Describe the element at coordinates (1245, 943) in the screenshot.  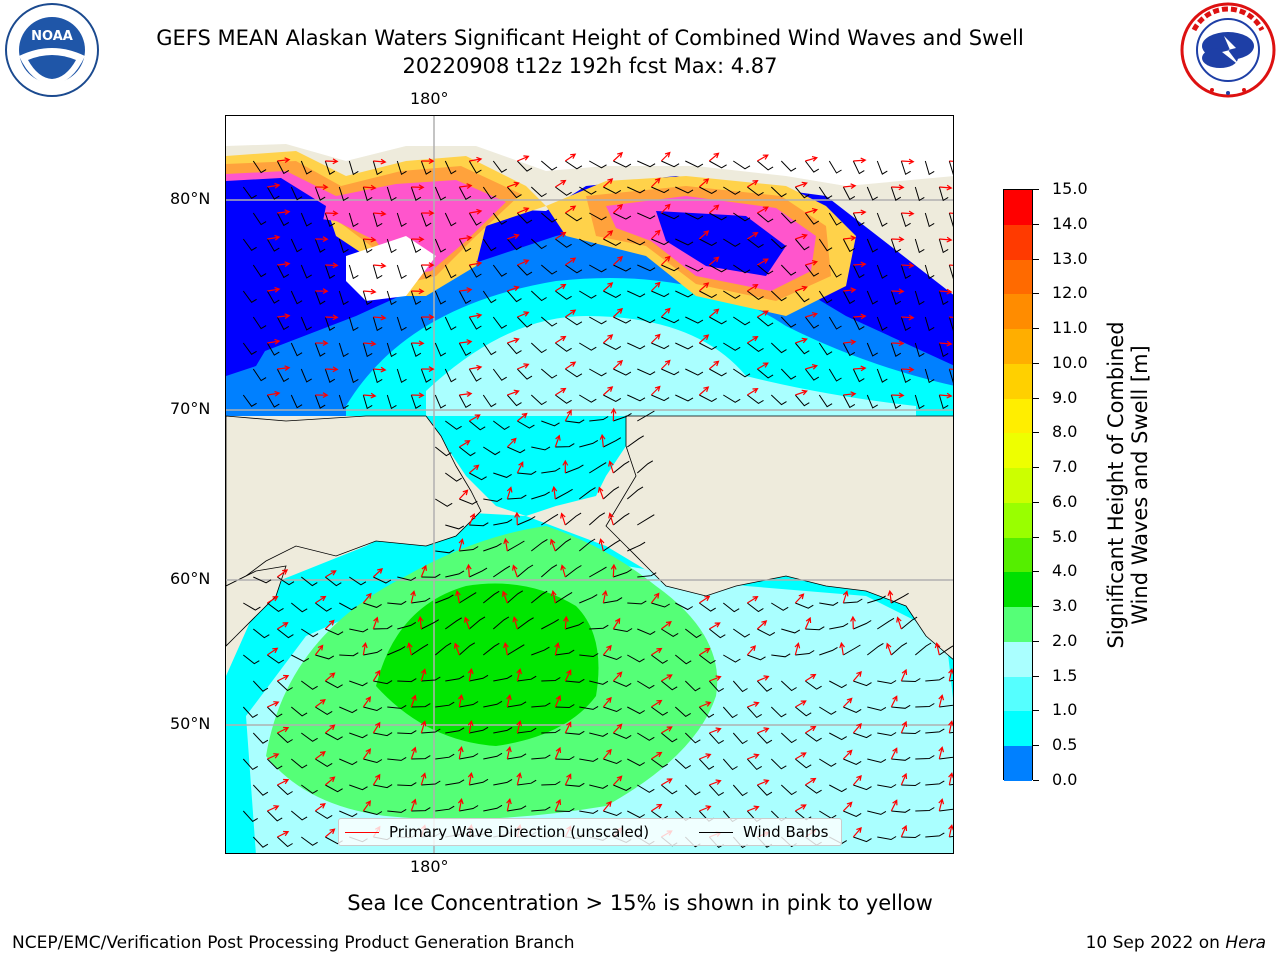
I see `run-machine: Hera` at that location.